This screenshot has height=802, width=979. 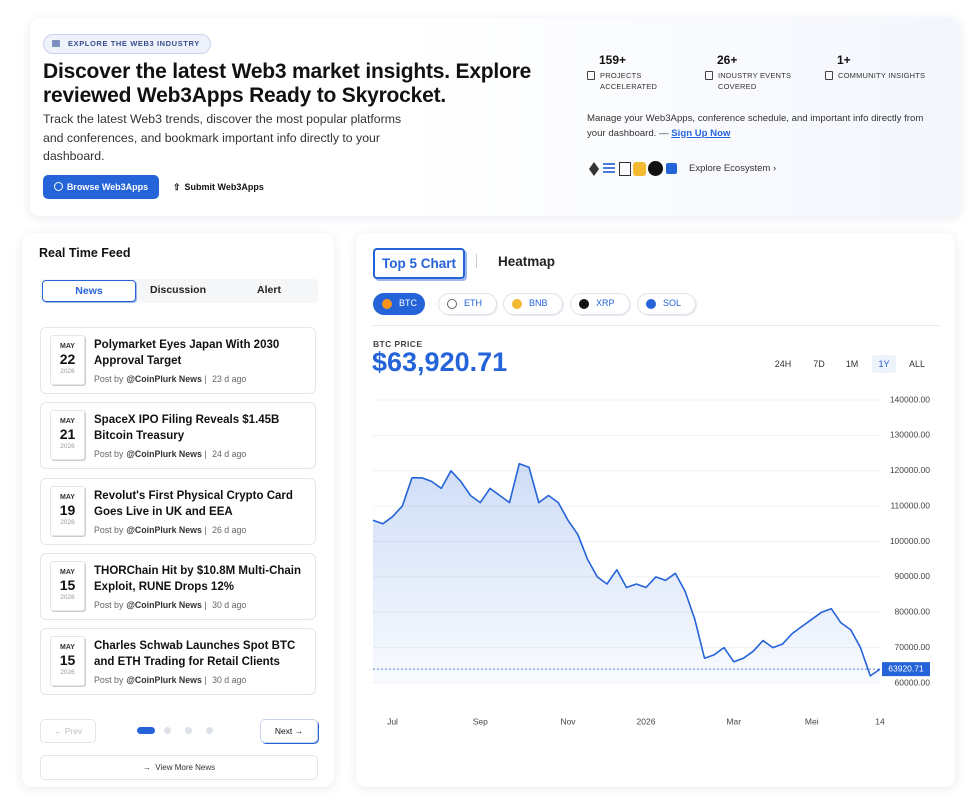 What do you see at coordinates (419, 263) in the screenshot?
I see `tab-active: Top 5 Chart` at bounding box center [419, 263].